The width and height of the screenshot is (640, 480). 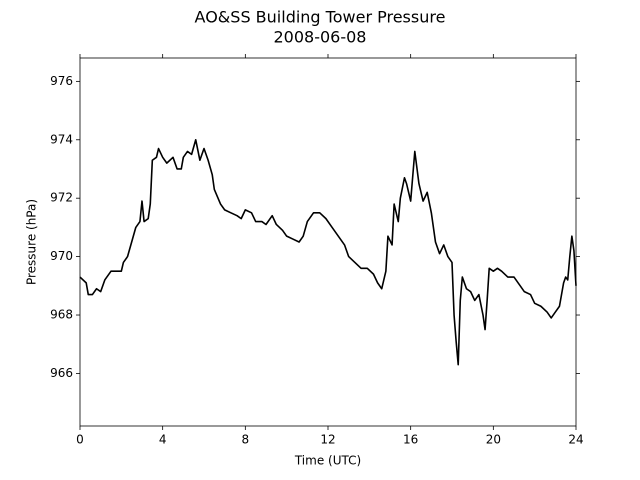 I want to click on x-tick-label: 0, so click(x=80, y=440).